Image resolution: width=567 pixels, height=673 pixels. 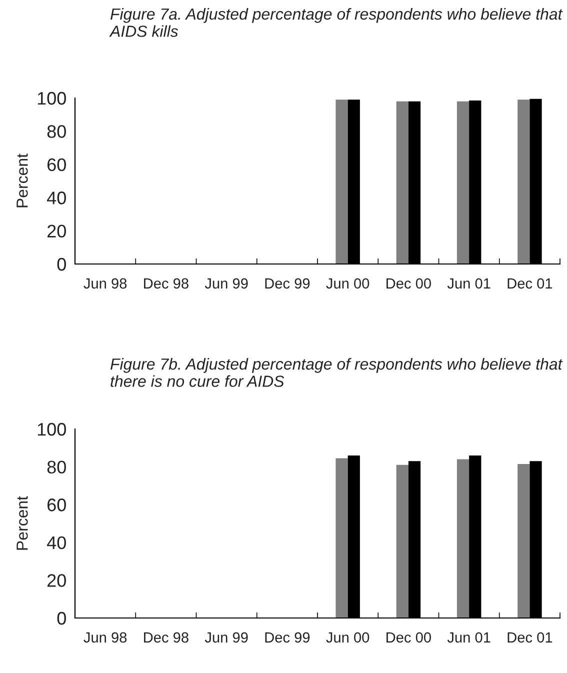 What do you see at coordinates (336, 372) in the screenshot?
I see `chart-title: Figure 7b. Adjusted percentage of respondents who believe that there is no cure for AIDS` at bounding box center [336, 372].